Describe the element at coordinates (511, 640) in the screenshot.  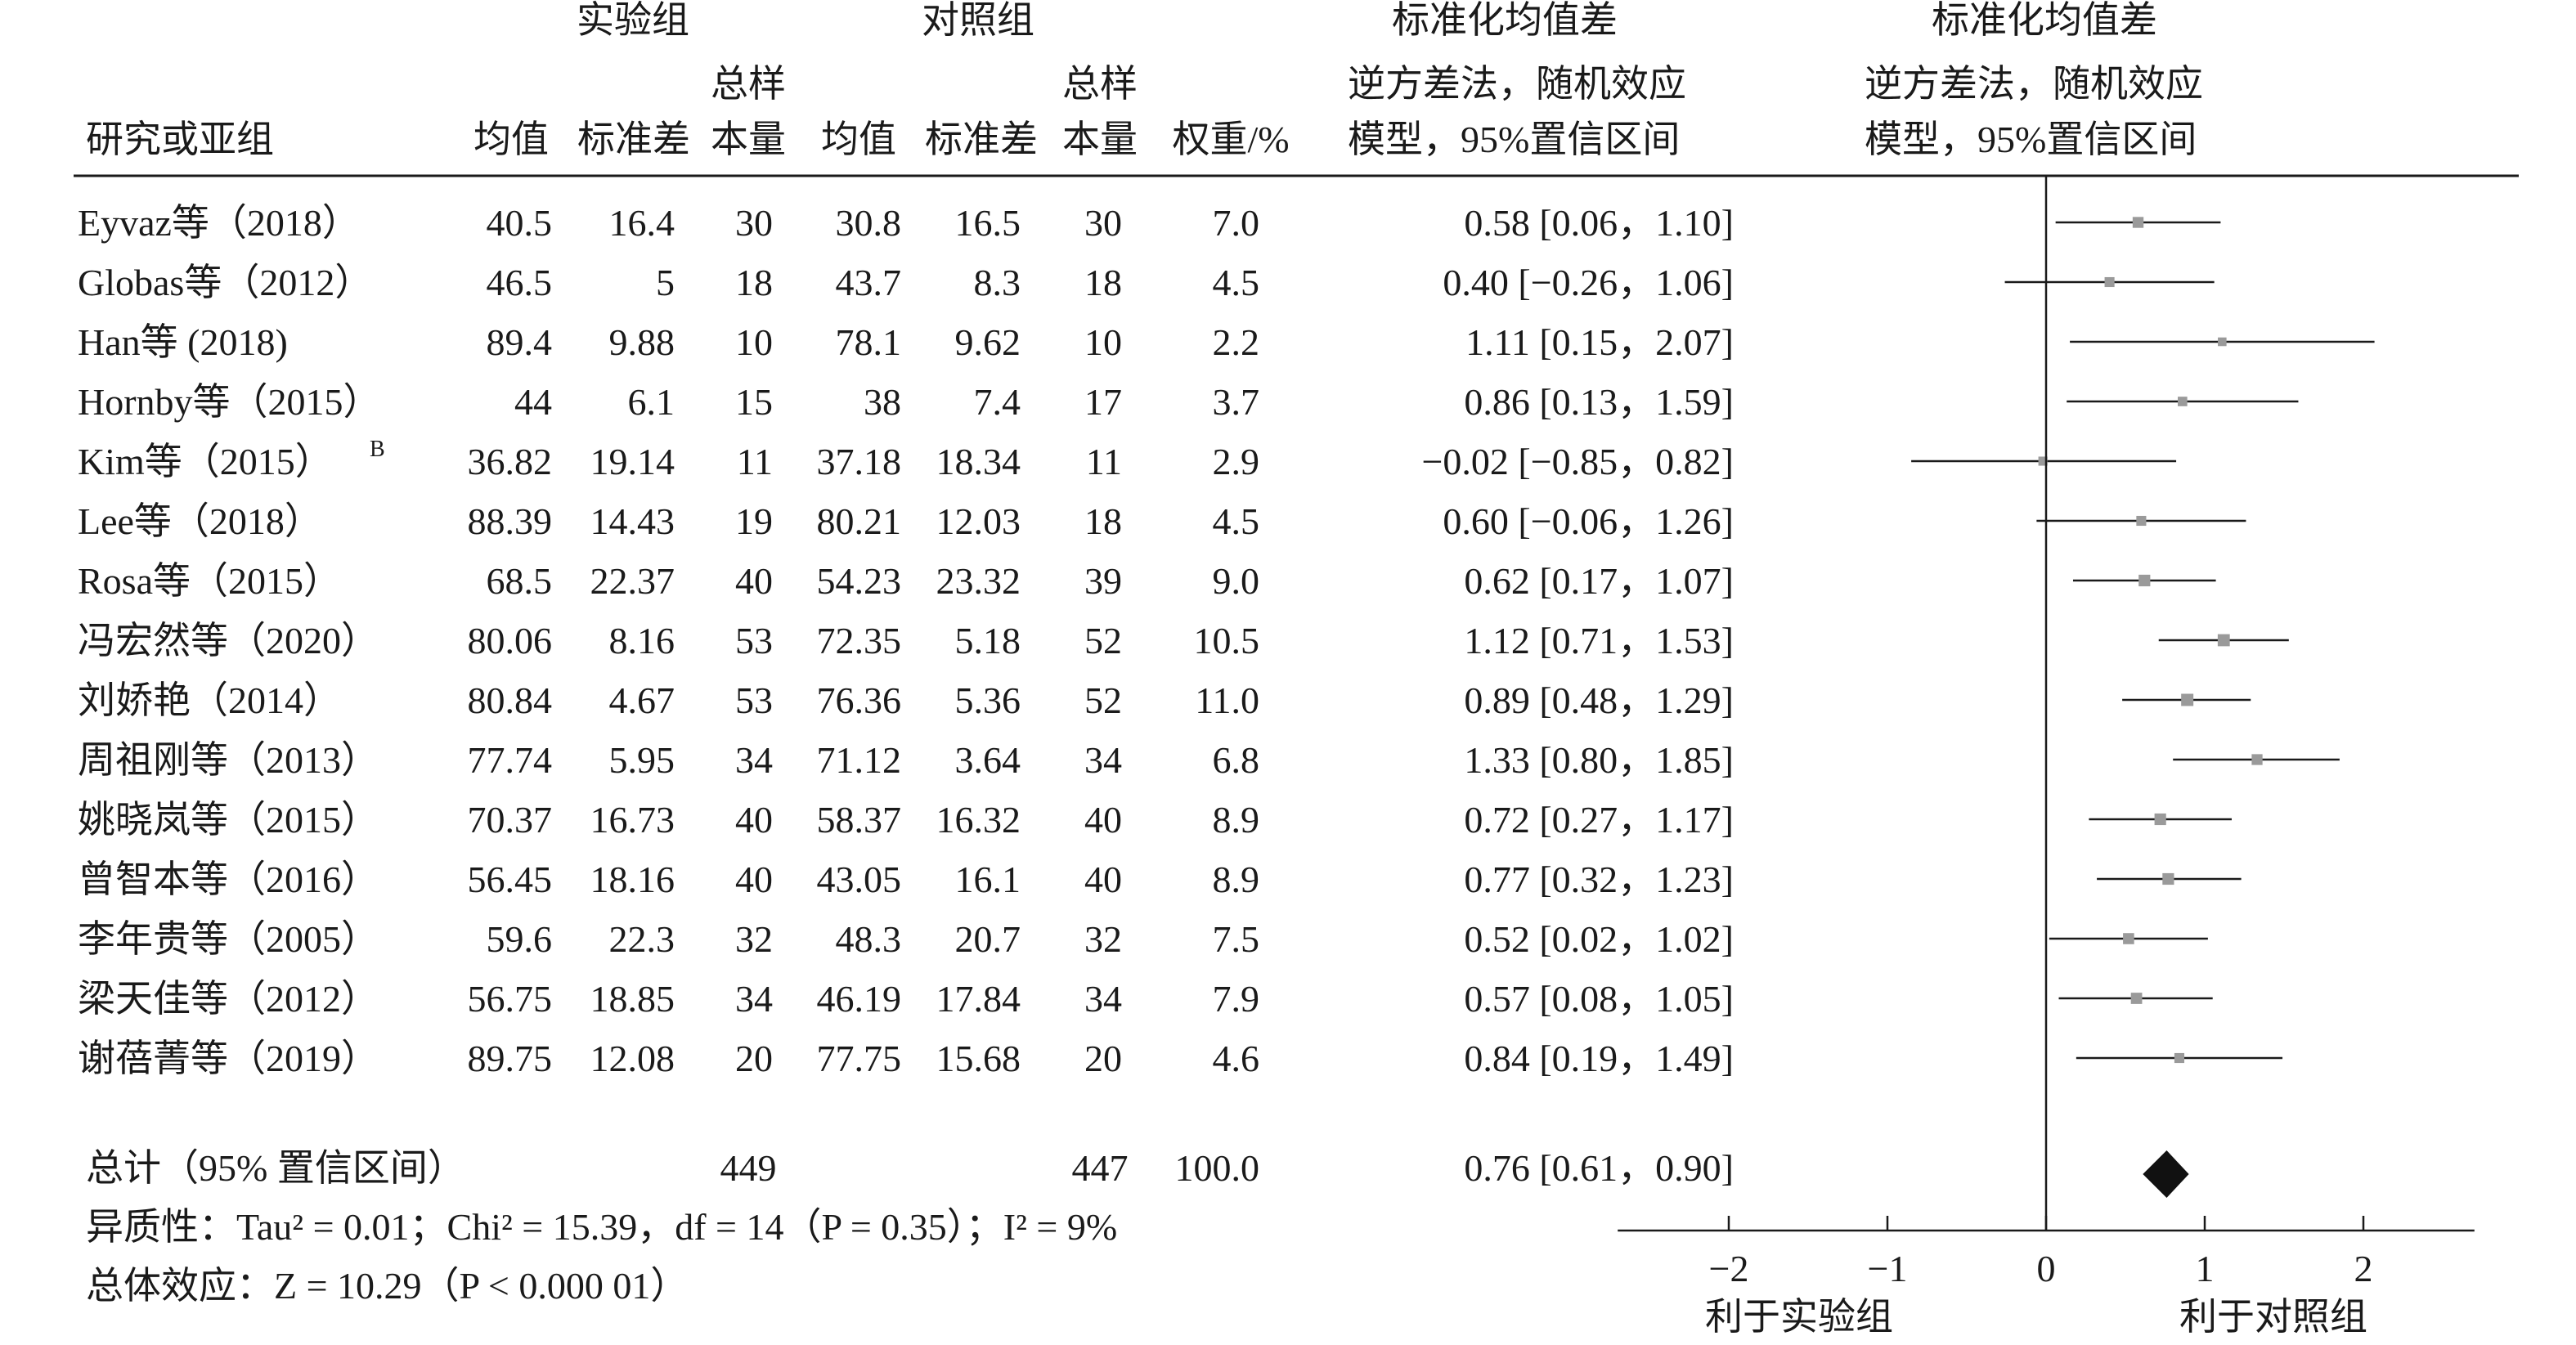
I see `study-mean-exp: 80.06` at that location.